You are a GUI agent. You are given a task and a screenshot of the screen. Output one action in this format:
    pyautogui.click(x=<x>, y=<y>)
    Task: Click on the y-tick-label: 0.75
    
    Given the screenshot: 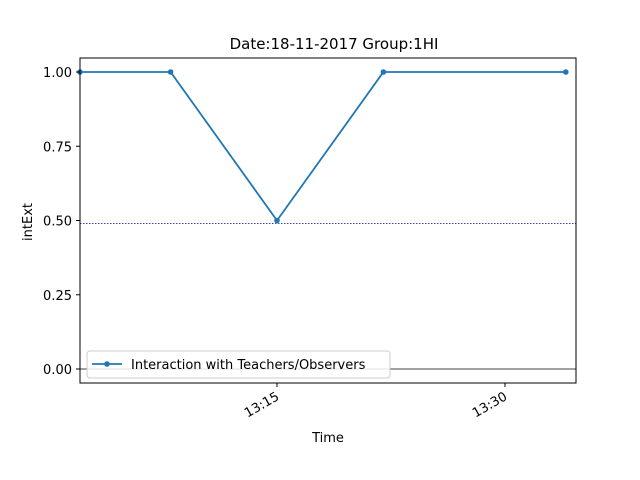 What is the action you would take?
    pyautogui.click(x=57, y=147)
    